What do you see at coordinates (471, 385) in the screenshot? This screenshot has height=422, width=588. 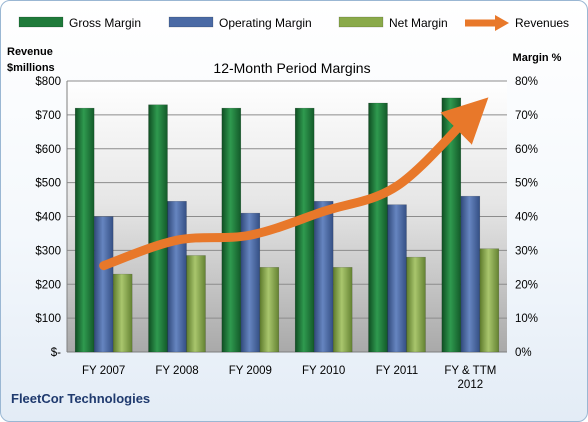 I see `x-tick-label-line: 2012` at bounding box center [471, 385].